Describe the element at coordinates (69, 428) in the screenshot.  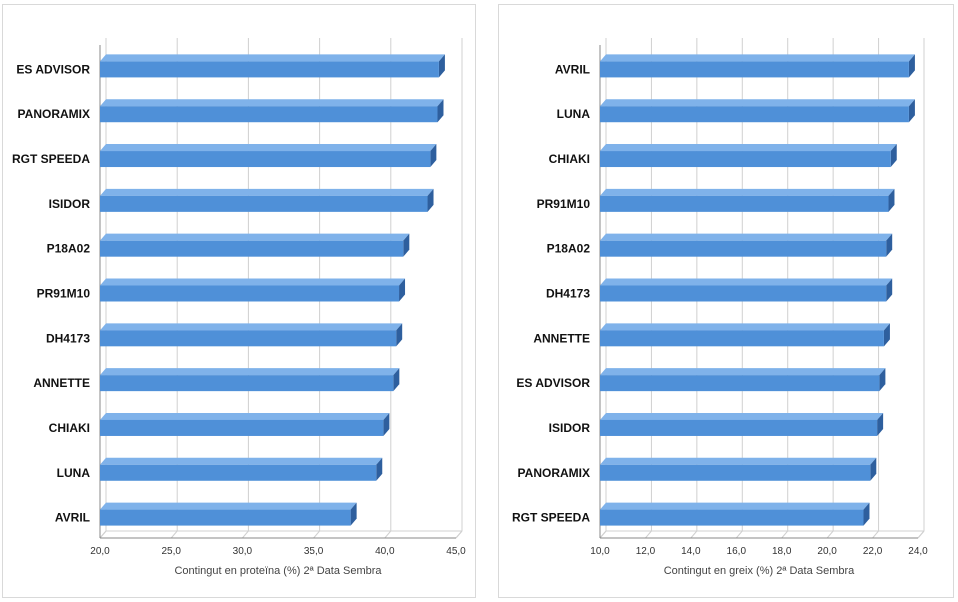
I see `category-label: CHIAKI` at that location.